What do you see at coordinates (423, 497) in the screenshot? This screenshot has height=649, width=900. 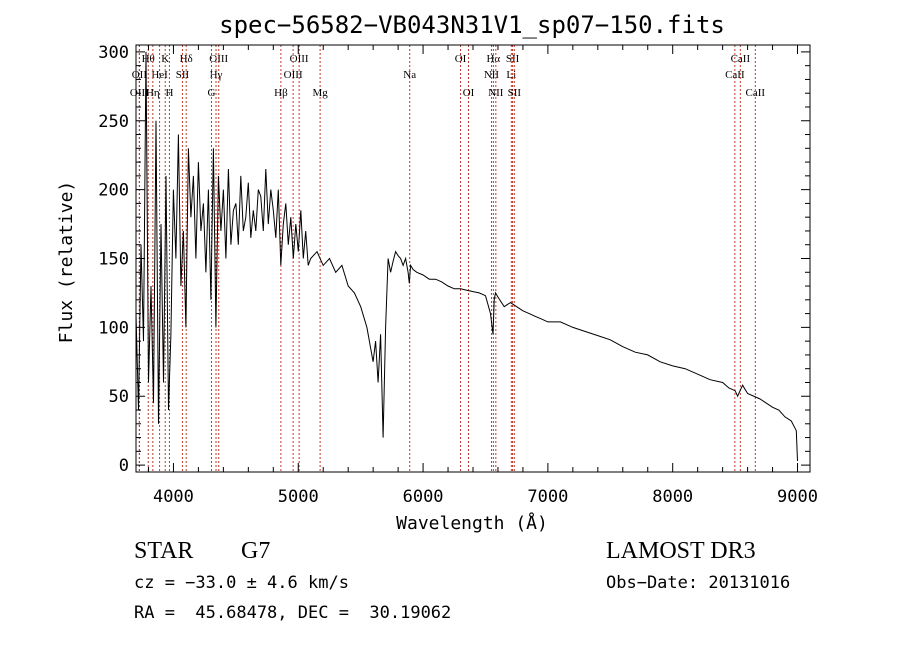 I see `x-tick-label: 6000` at bounding box center [423, 497].